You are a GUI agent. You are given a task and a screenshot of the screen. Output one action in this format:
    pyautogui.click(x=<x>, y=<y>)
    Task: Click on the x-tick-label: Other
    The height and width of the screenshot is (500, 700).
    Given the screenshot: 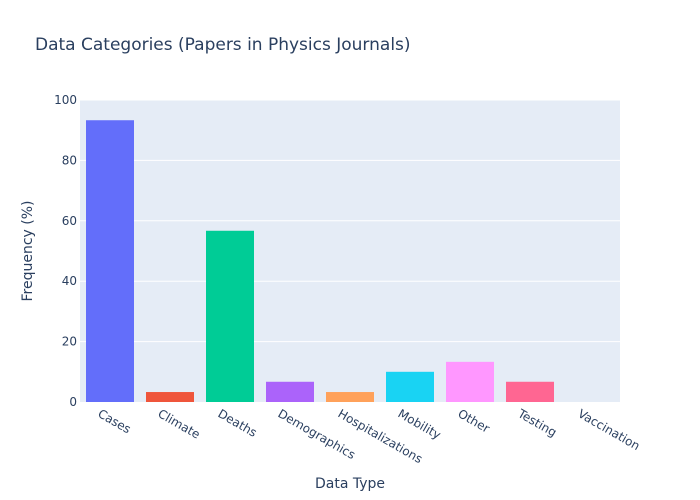 What is the action you would take?
    pyautogui.click(x=474, y=420)
    